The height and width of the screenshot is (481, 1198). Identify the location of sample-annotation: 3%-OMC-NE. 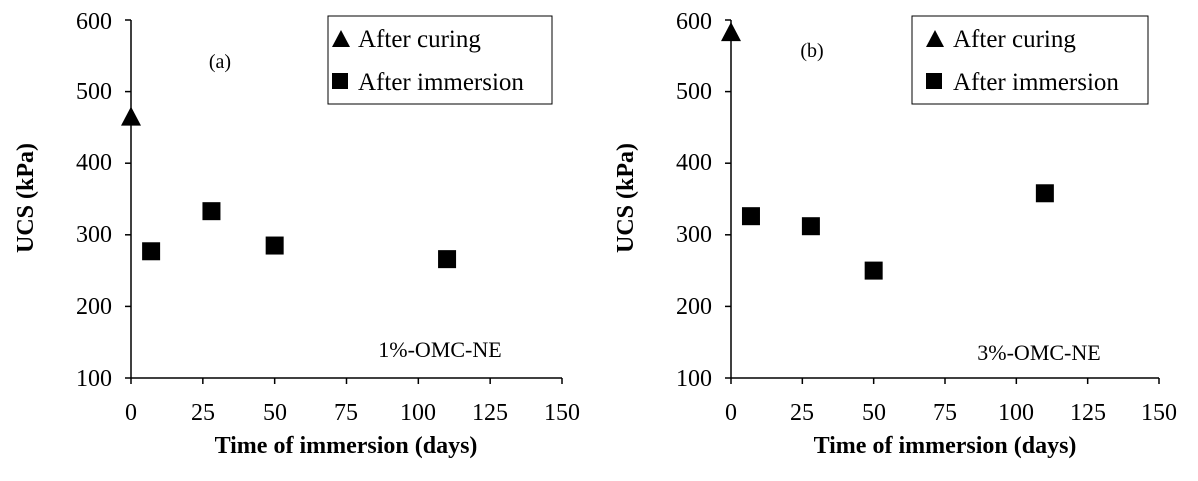
(1038, 352).